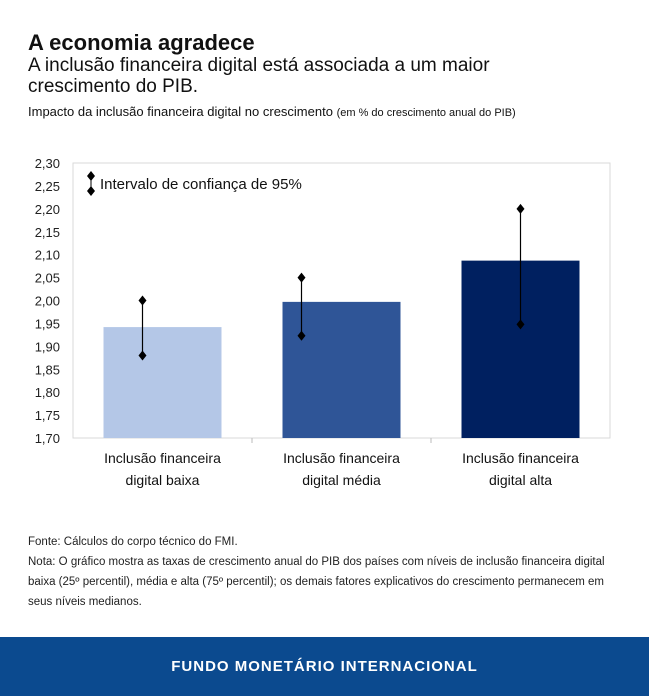 The width and height of the screenshot is (649, 696). Describe the element at coordinates (47, 438) in the screenshot. I see `y-tick-label: 1,70` at that location.